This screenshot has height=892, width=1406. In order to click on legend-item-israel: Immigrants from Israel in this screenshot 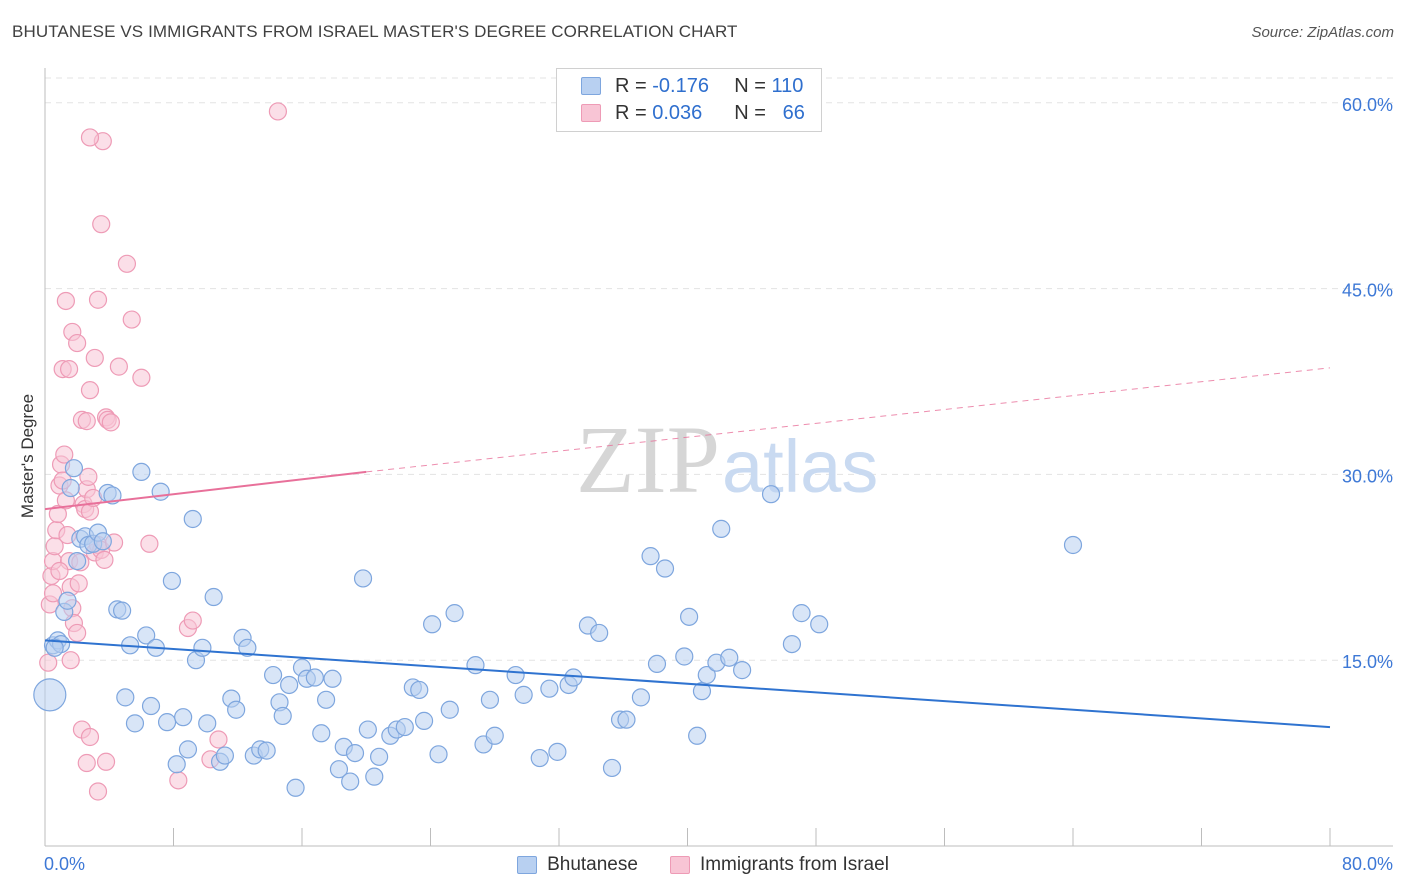, I will do `click(779, 865)`.